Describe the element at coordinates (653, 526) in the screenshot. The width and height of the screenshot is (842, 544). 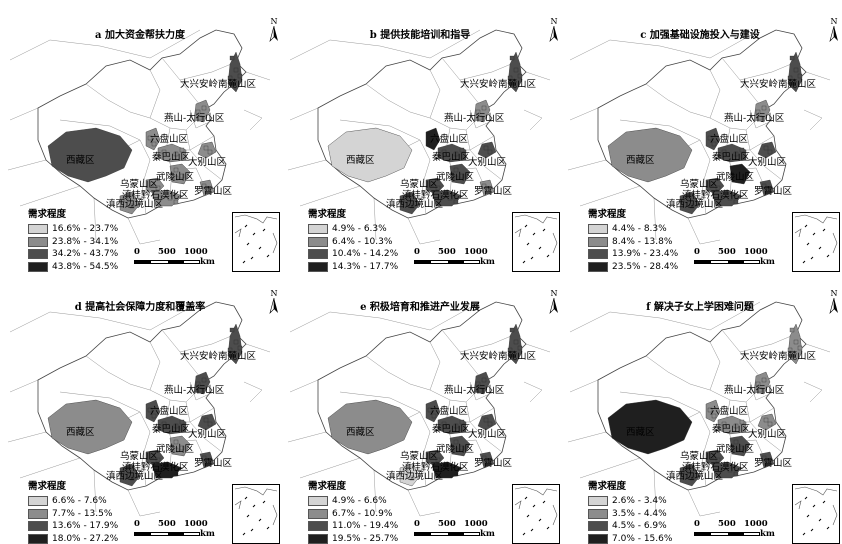
I see `legend-item: 4.5% - 6.9%` at that location.